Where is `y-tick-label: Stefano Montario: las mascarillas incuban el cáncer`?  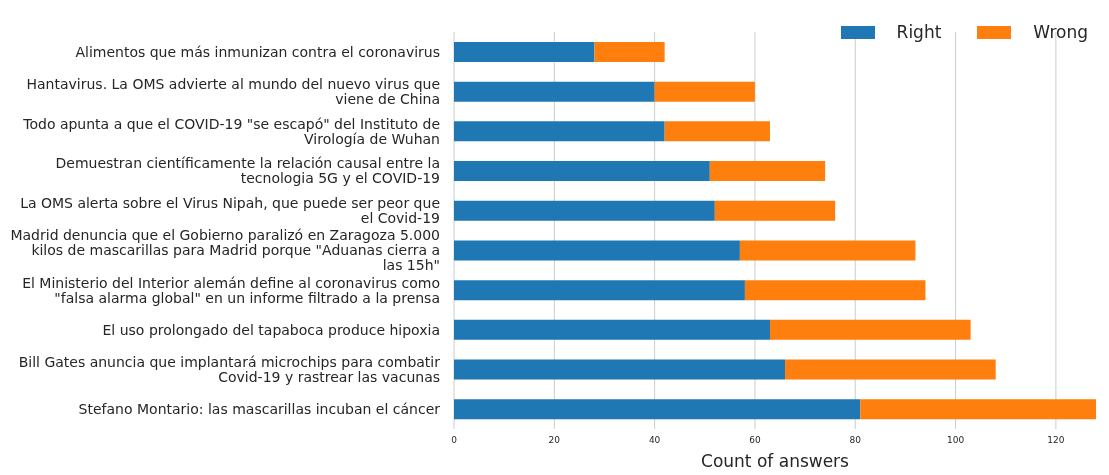 y-tick-label: Stefano Montario: las mascarillas incuban el cáncer is located at coordinates (259, 409).